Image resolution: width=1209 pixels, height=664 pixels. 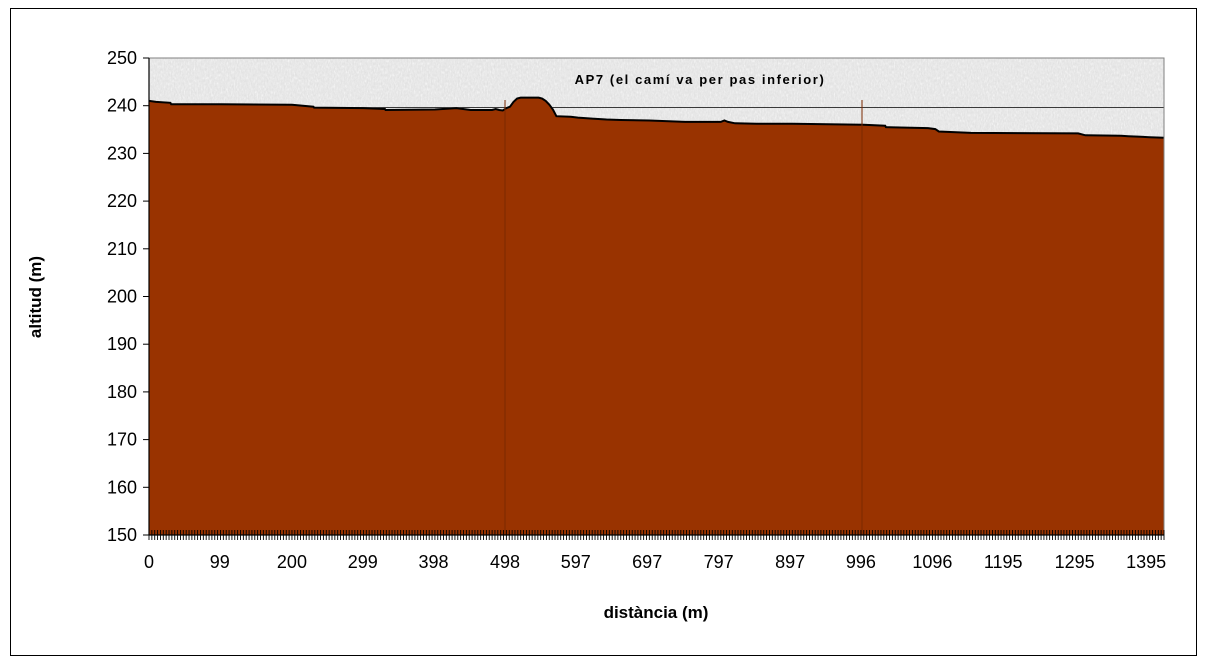 What do you see at coordinates (656, 117) in the screenshot?
I see `altitude-line` at bounding box center [656, 117].